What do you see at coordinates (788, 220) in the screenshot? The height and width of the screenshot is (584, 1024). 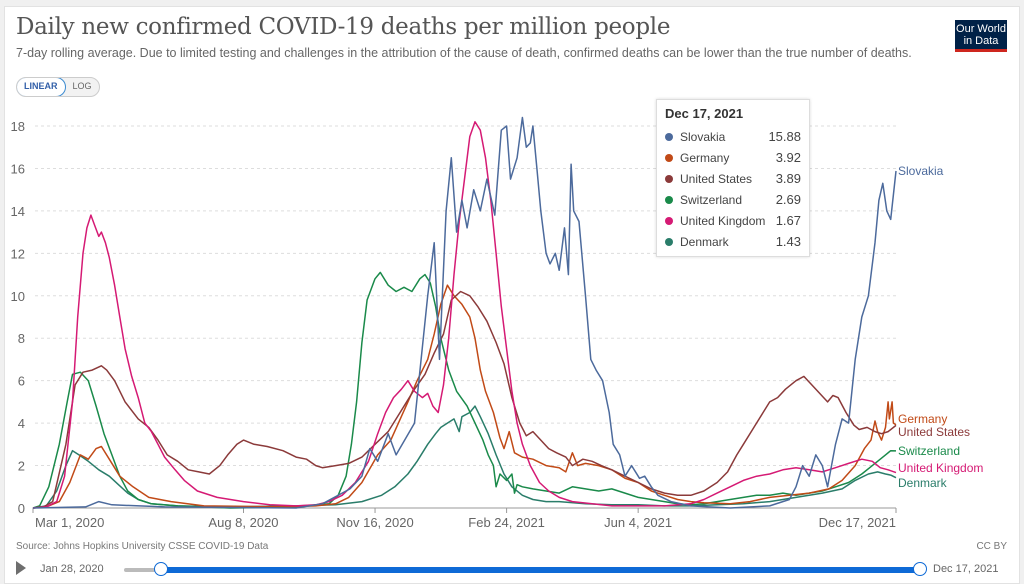 I see `tooltip-series-value: 1.67` at bounding box center [788, 220].